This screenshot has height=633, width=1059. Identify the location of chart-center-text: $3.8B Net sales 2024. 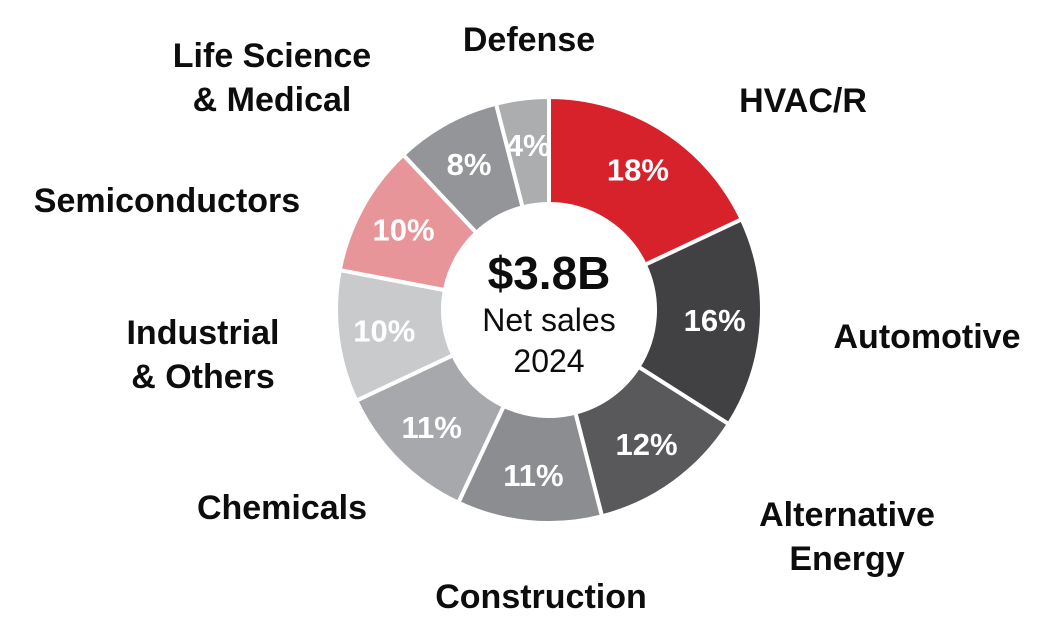
(549, 315).